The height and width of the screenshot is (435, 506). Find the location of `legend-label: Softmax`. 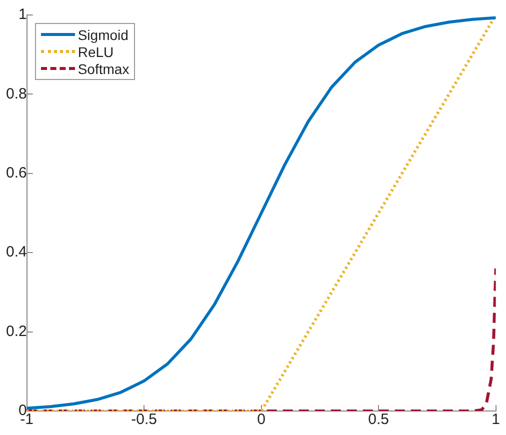

legend-label: Softmax is located at coordinates (104, 68).